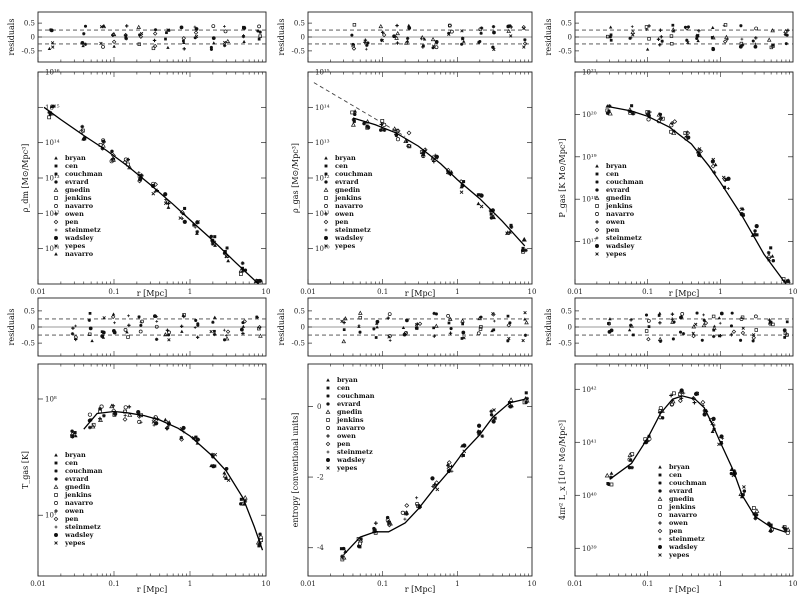 This screenshot has height=598, width=800. I want to click on y-tick-label: 10¹³, so click(322, 143).